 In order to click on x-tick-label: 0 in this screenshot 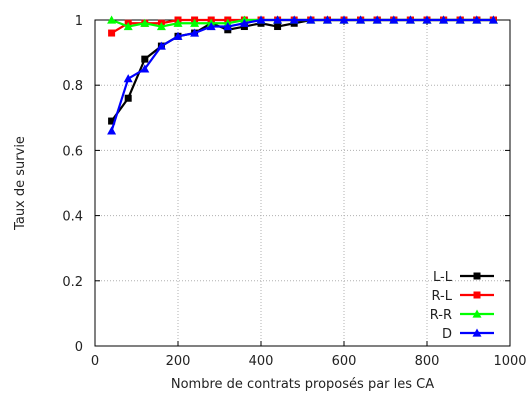, I will do `click(95, 361)`.